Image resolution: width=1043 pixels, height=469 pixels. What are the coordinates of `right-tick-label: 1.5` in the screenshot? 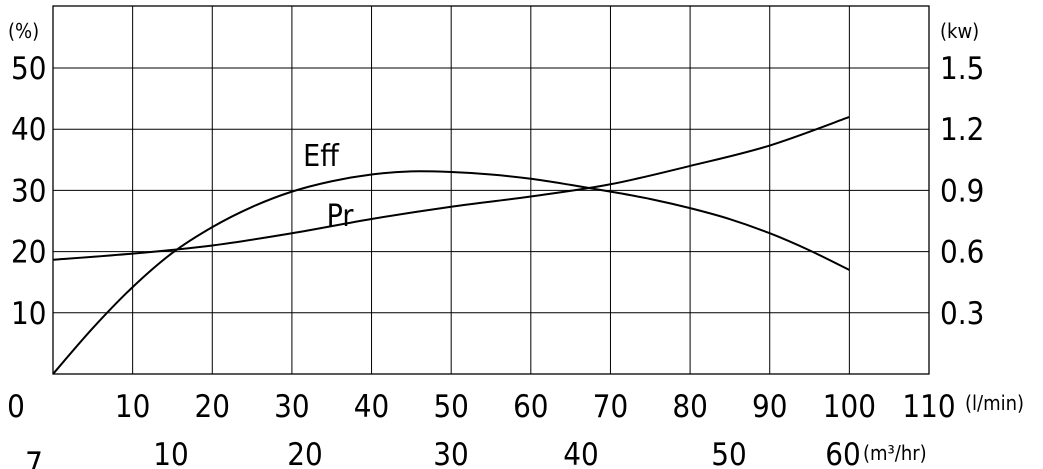 It's located at (962, 69).